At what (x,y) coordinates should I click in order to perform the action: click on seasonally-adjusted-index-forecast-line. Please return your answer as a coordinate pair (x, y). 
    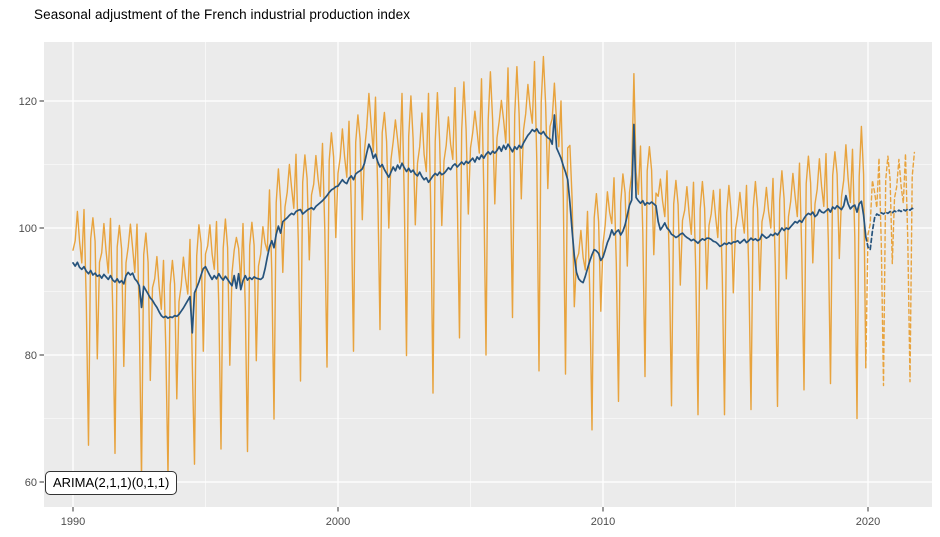
    Looking at the image, I should click on (890, 229).